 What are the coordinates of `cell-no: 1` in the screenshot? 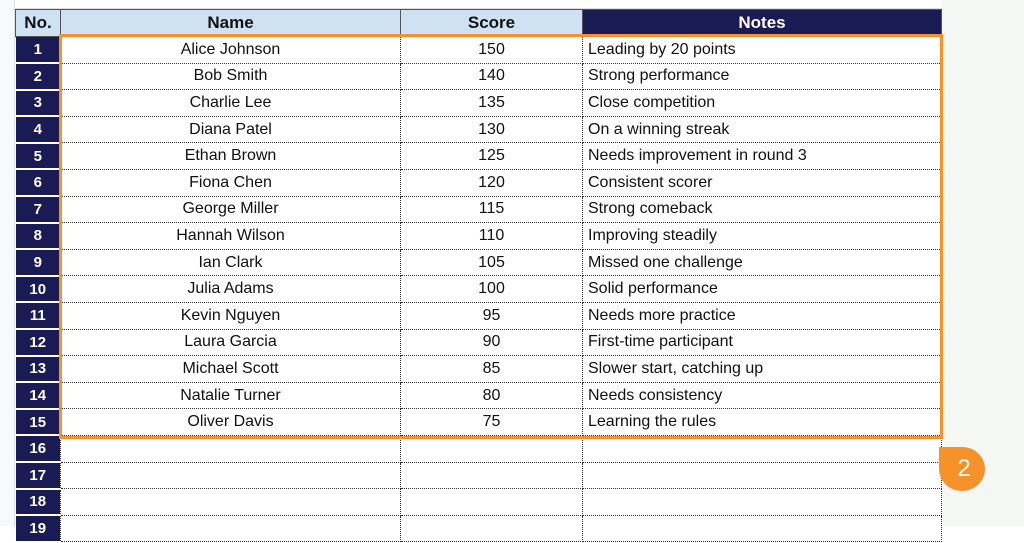 It's located at (38, 50).